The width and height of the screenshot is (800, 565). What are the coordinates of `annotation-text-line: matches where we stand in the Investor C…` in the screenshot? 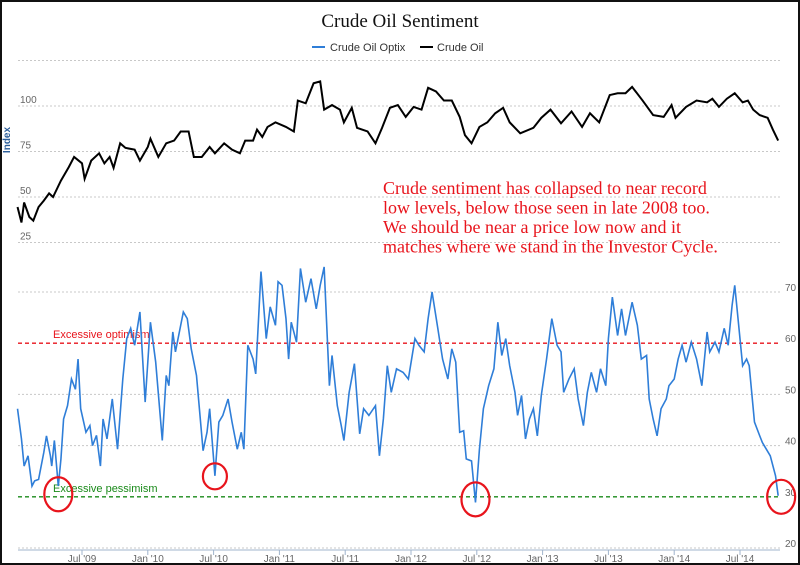 It's located at (550, 247).